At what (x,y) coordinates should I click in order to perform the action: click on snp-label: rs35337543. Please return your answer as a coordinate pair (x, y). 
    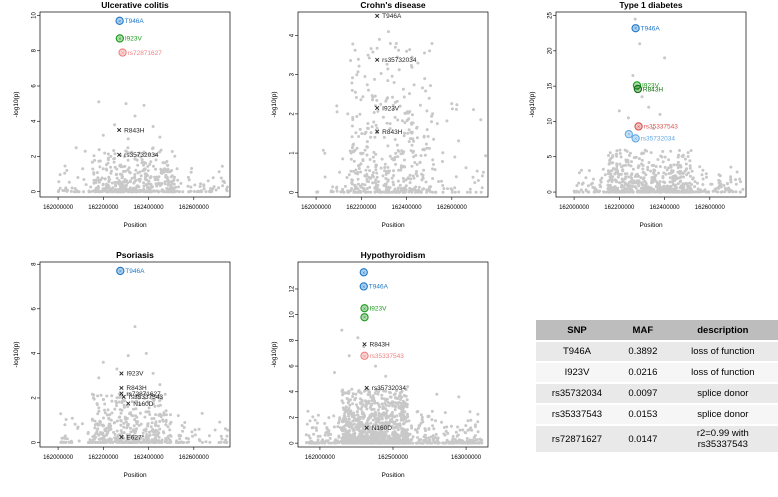
    Looking at the image, I should click on (146, 397).